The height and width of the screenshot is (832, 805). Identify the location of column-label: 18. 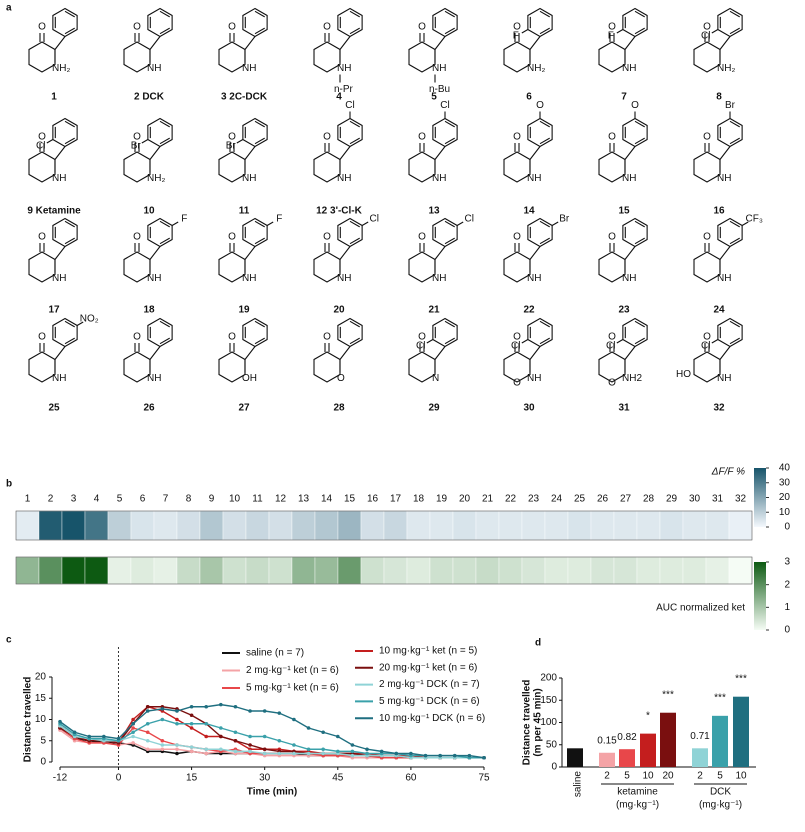
(419, 499).